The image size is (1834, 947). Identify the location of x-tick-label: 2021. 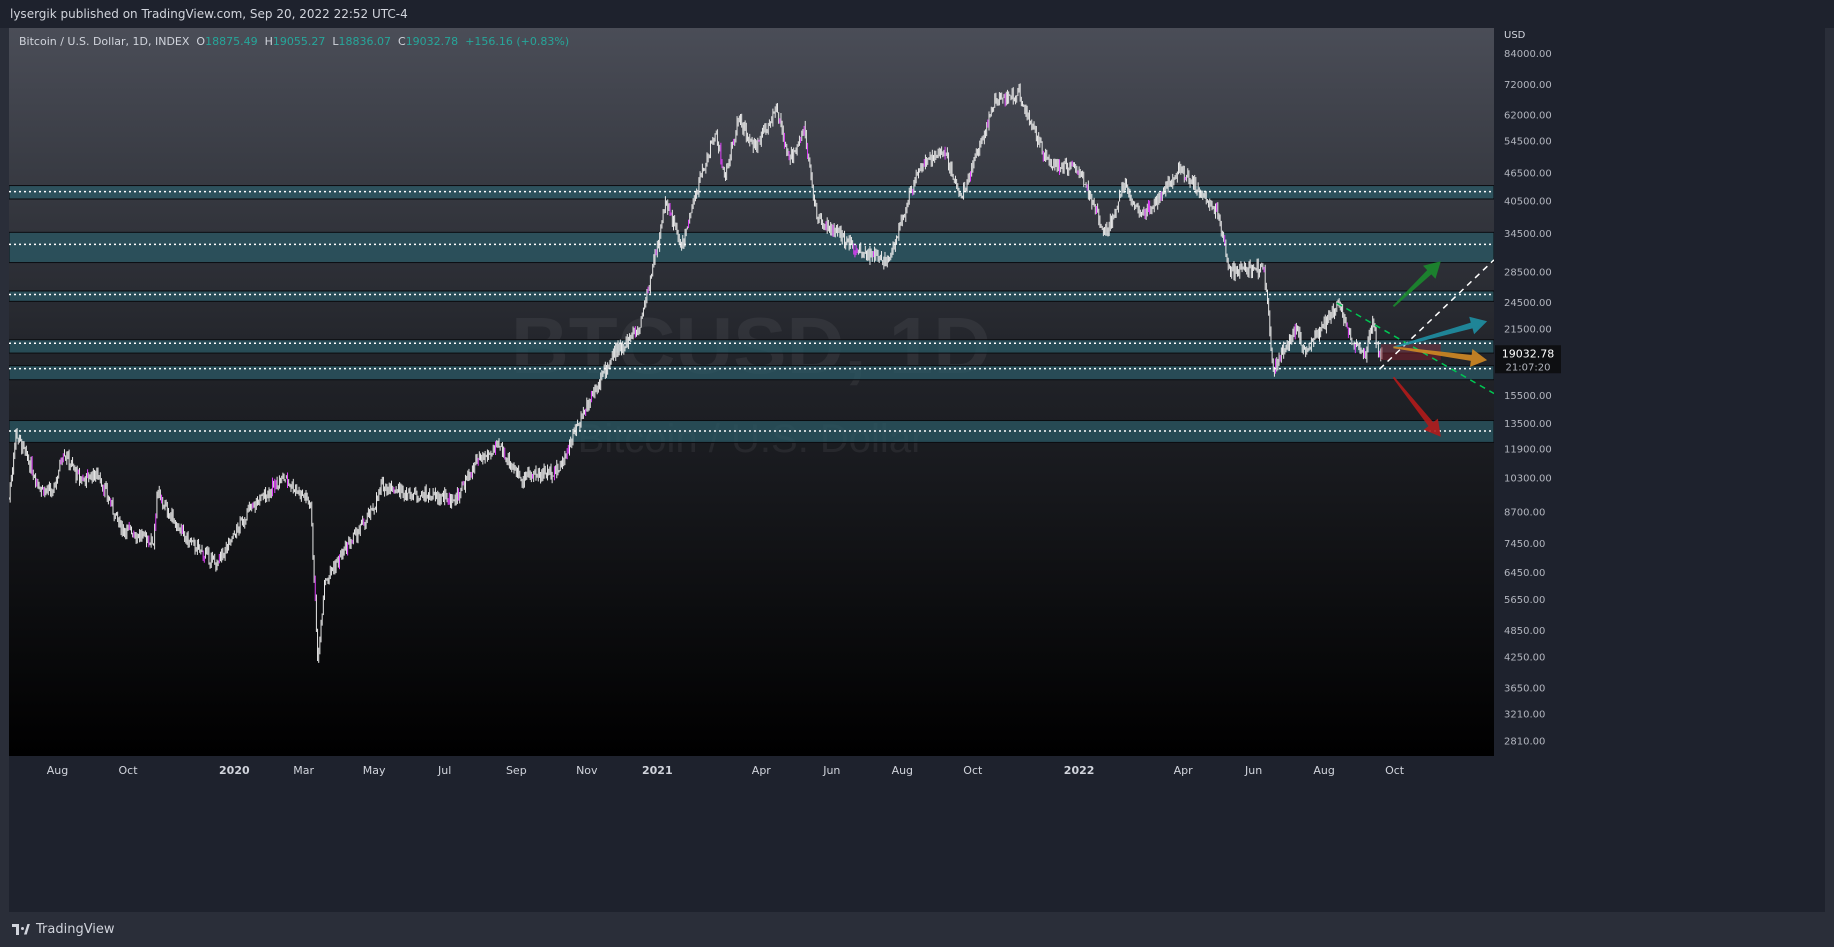
(657, 770).